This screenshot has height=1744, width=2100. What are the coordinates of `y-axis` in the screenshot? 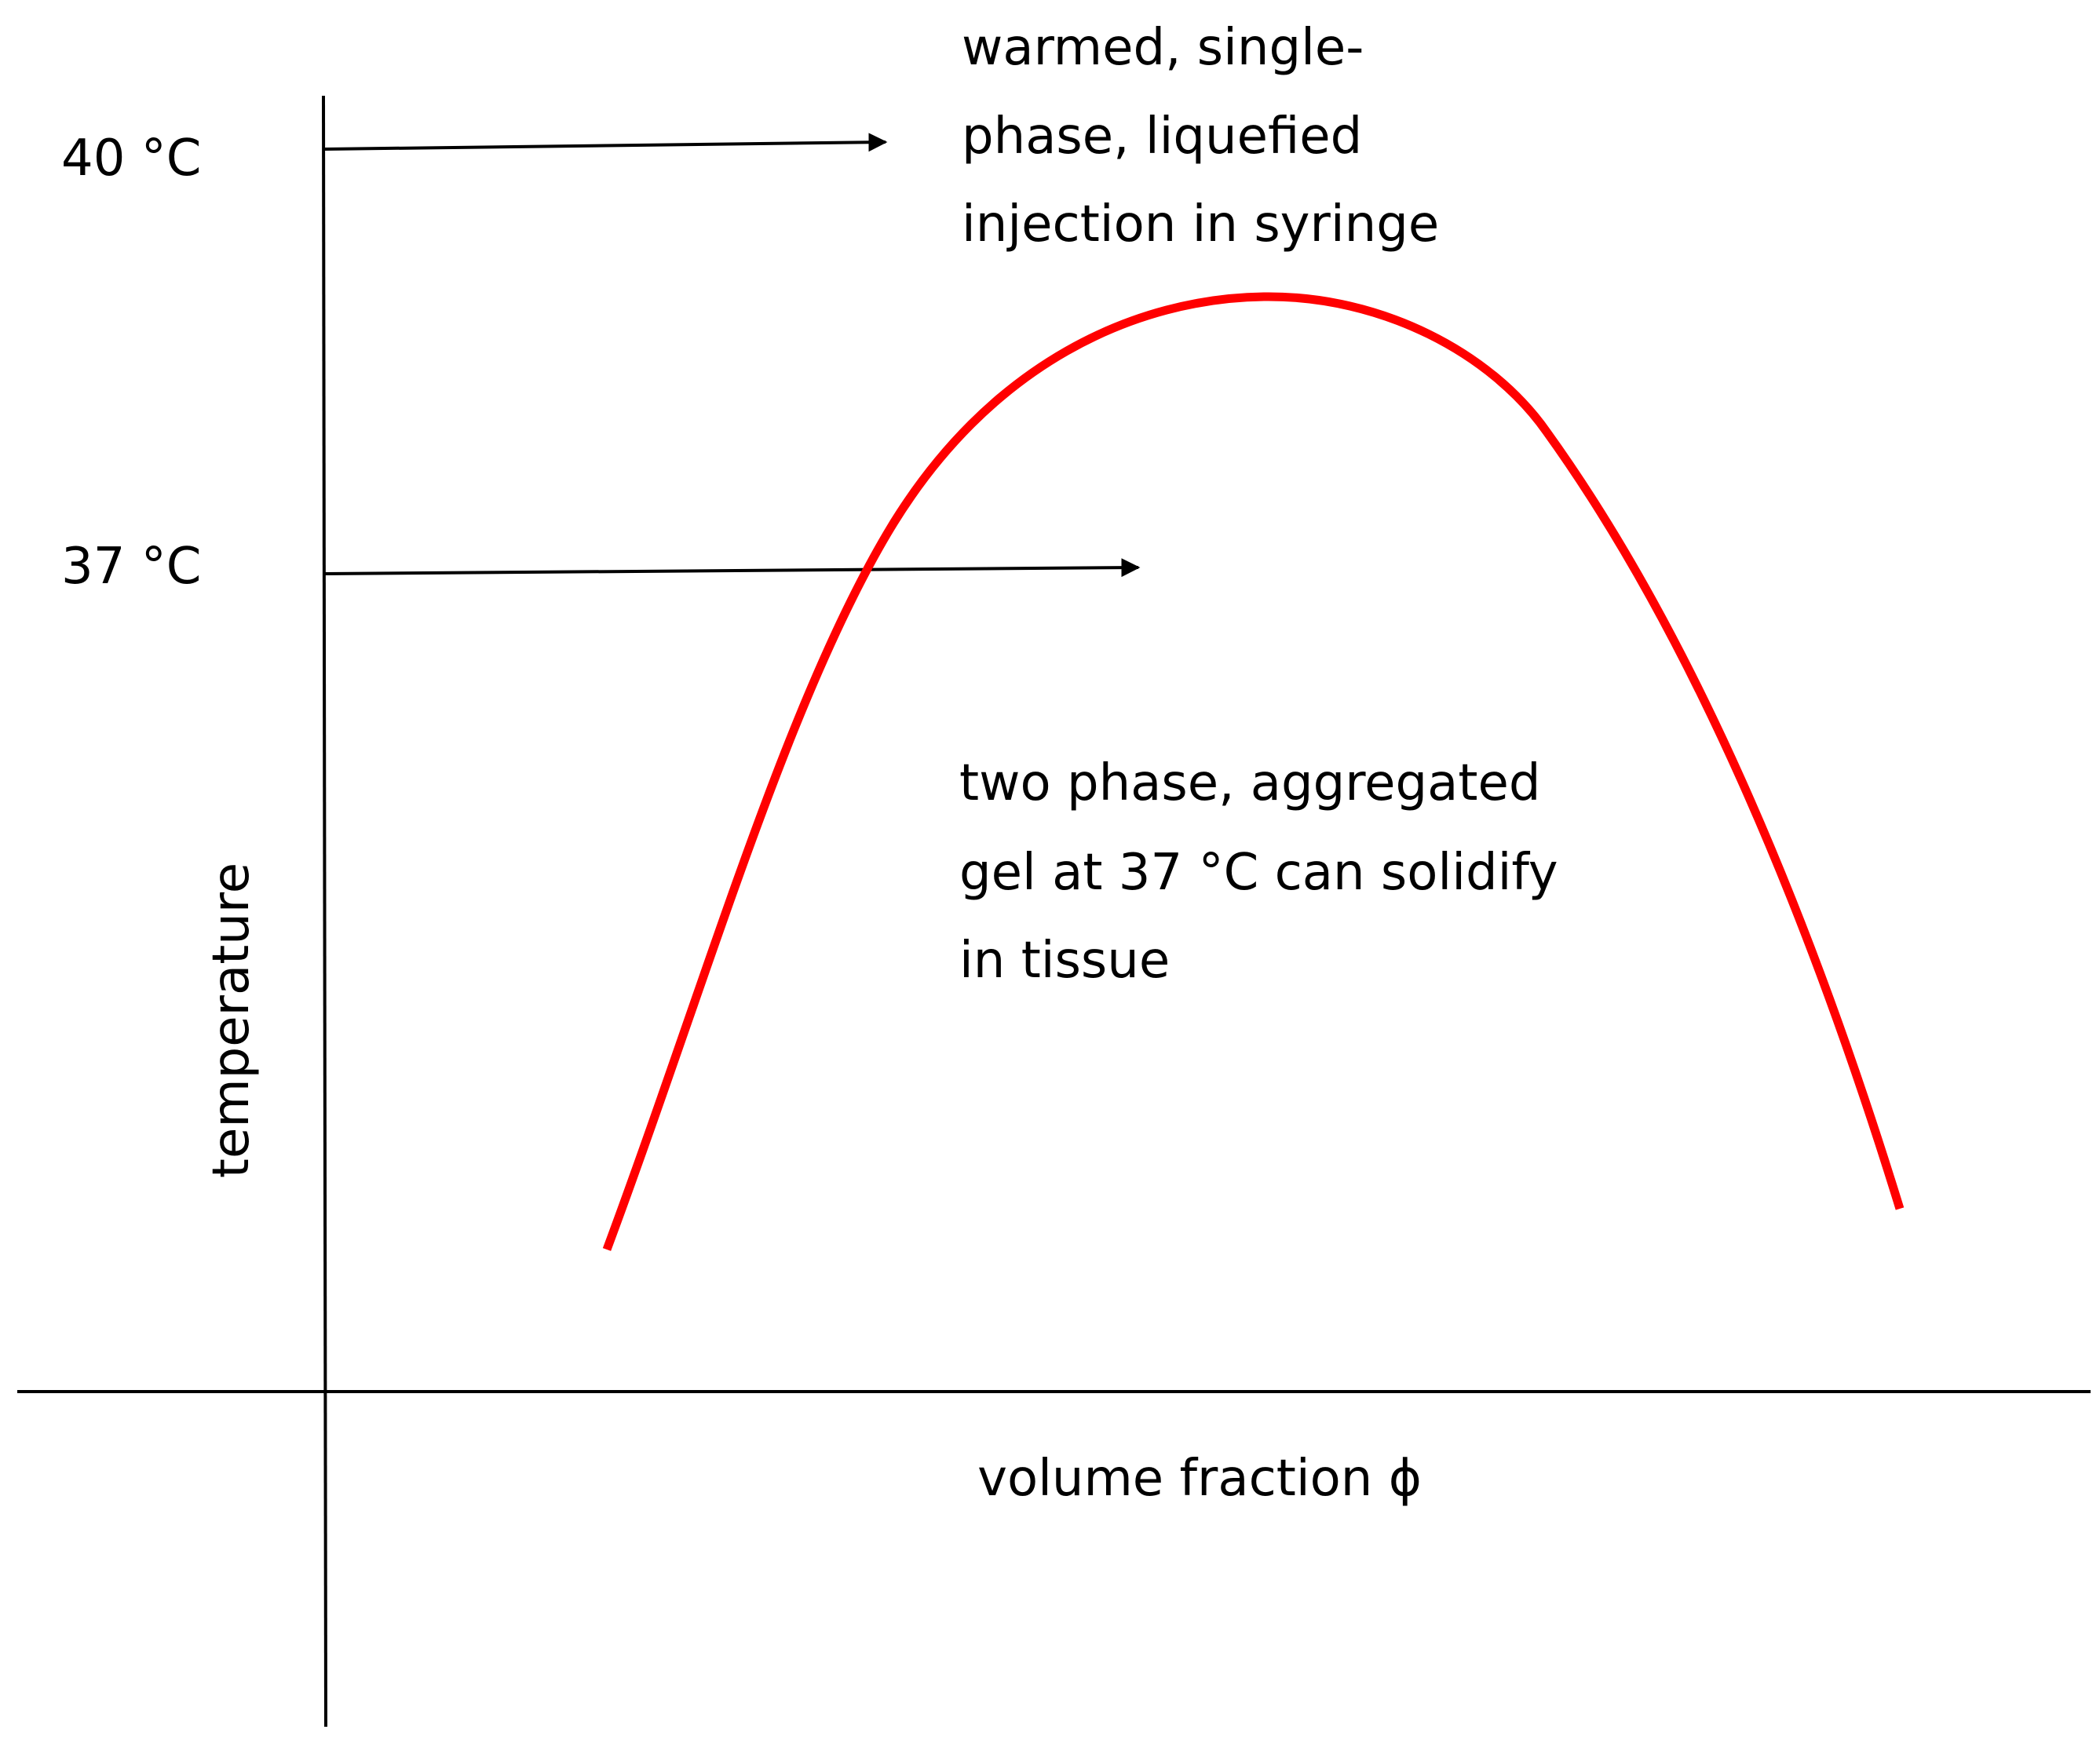 It's located at (324, 911).